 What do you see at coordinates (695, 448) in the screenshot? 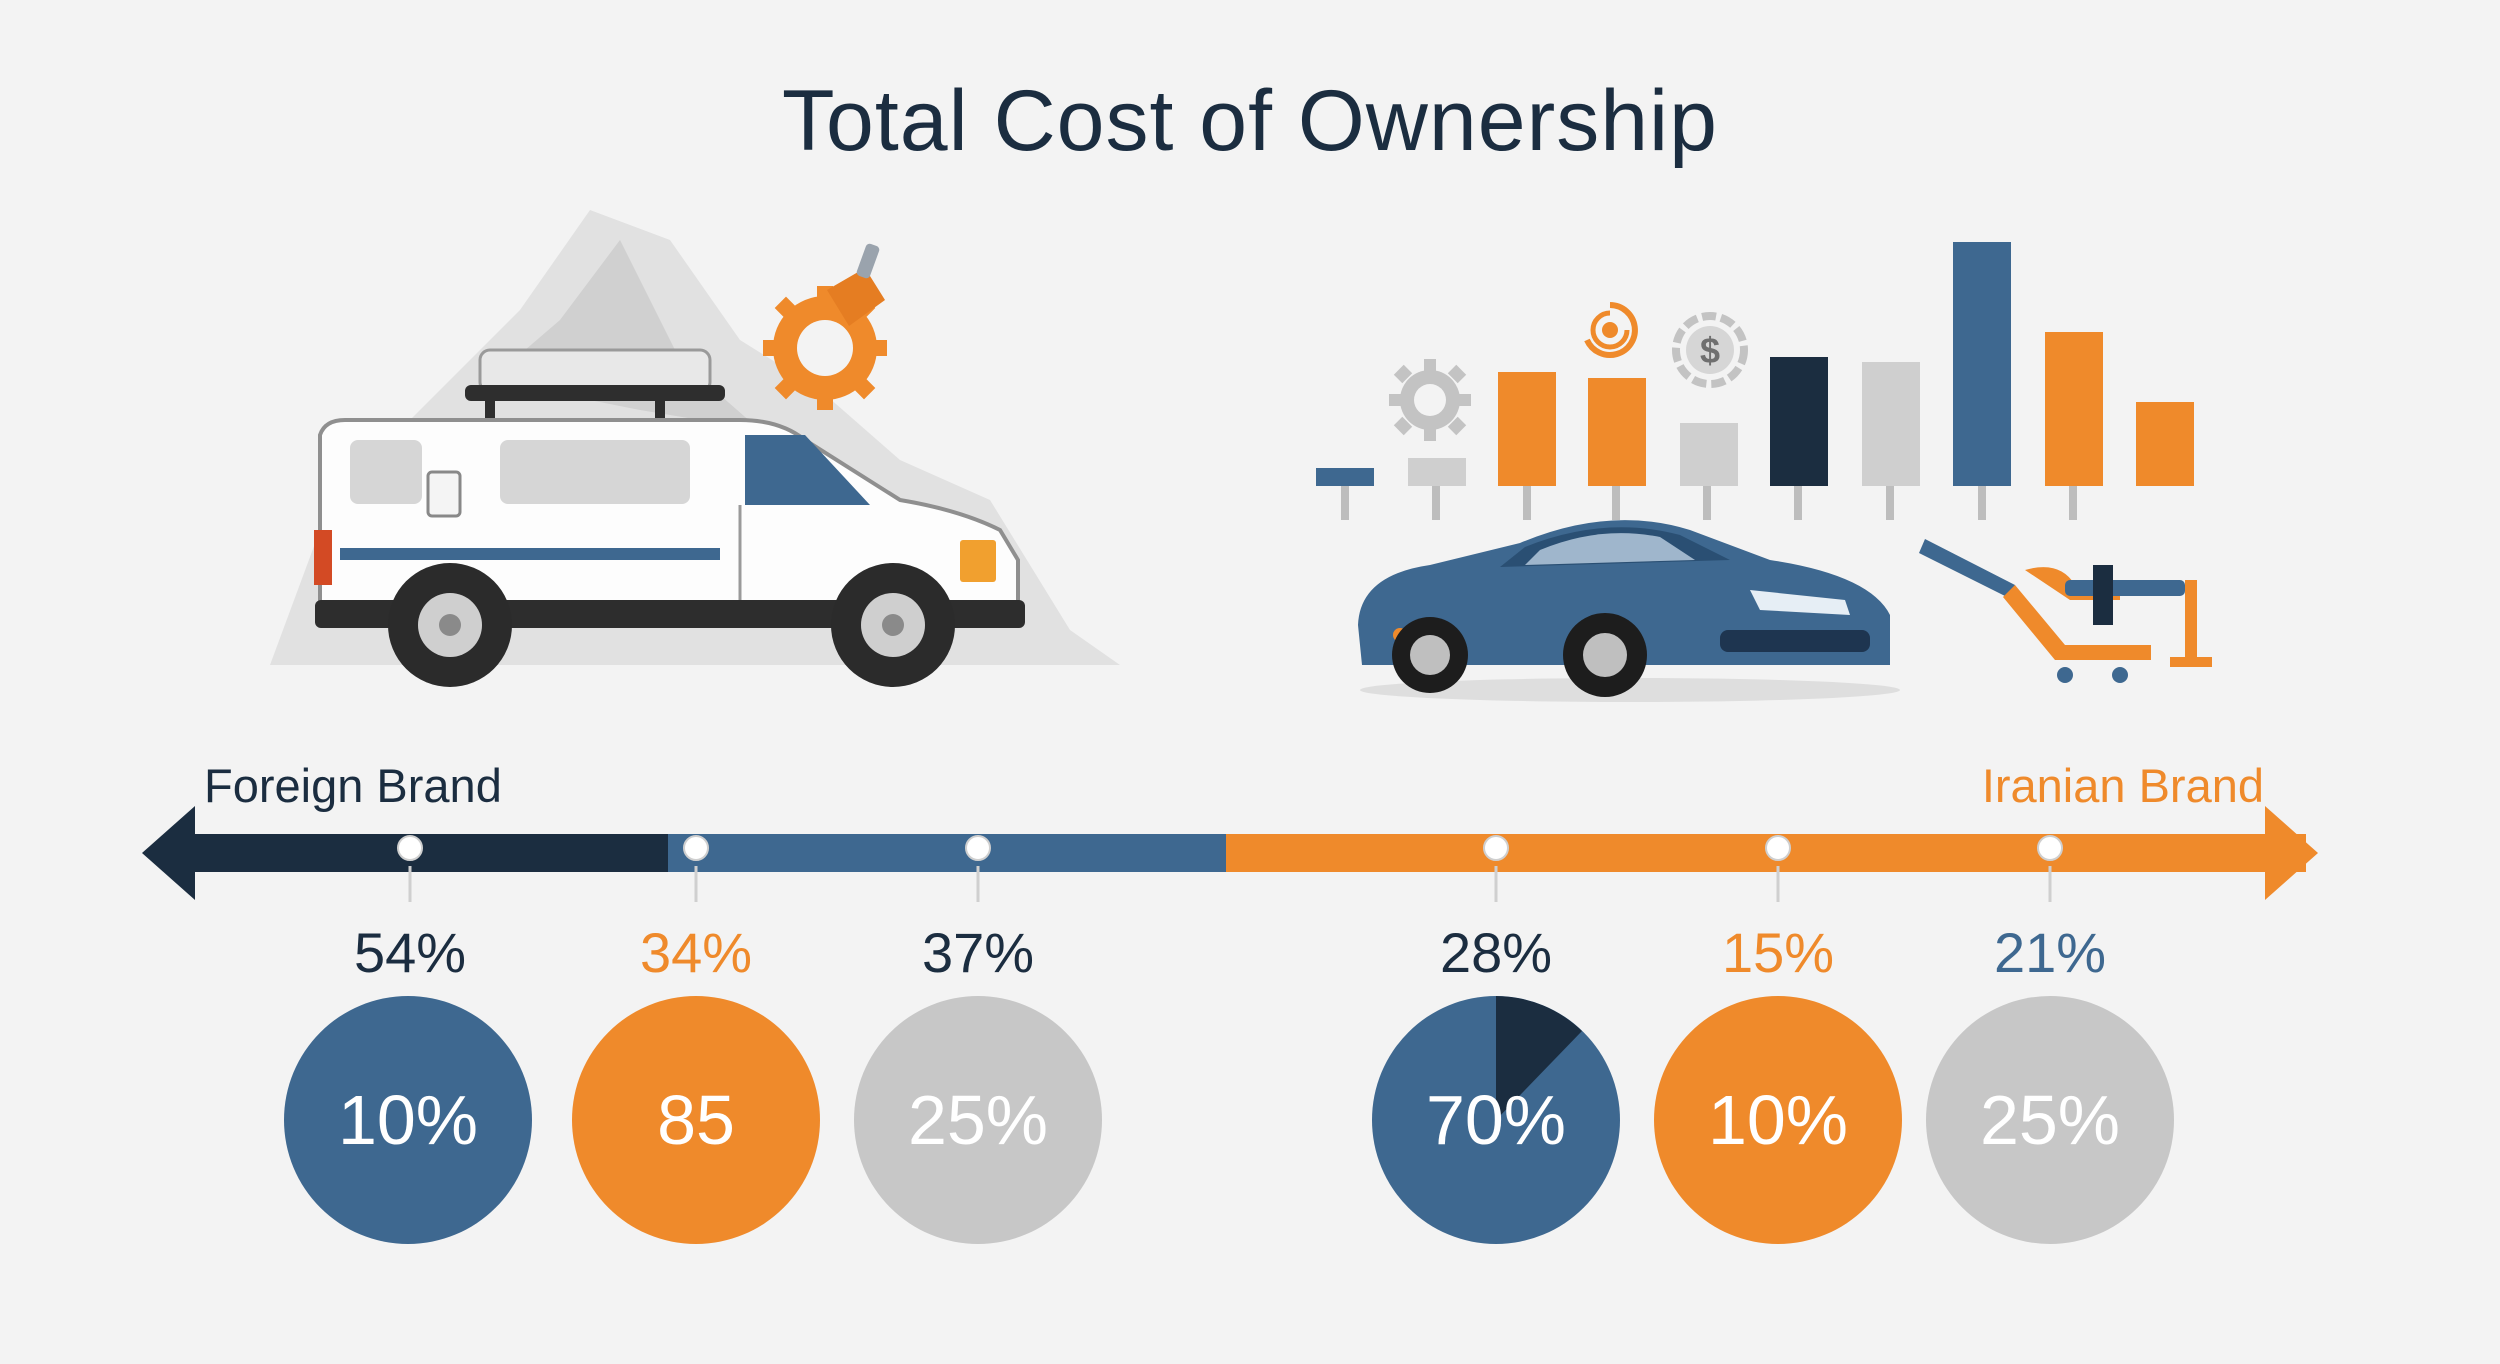
I see `van-illustration` at bounding box center [695, 448].